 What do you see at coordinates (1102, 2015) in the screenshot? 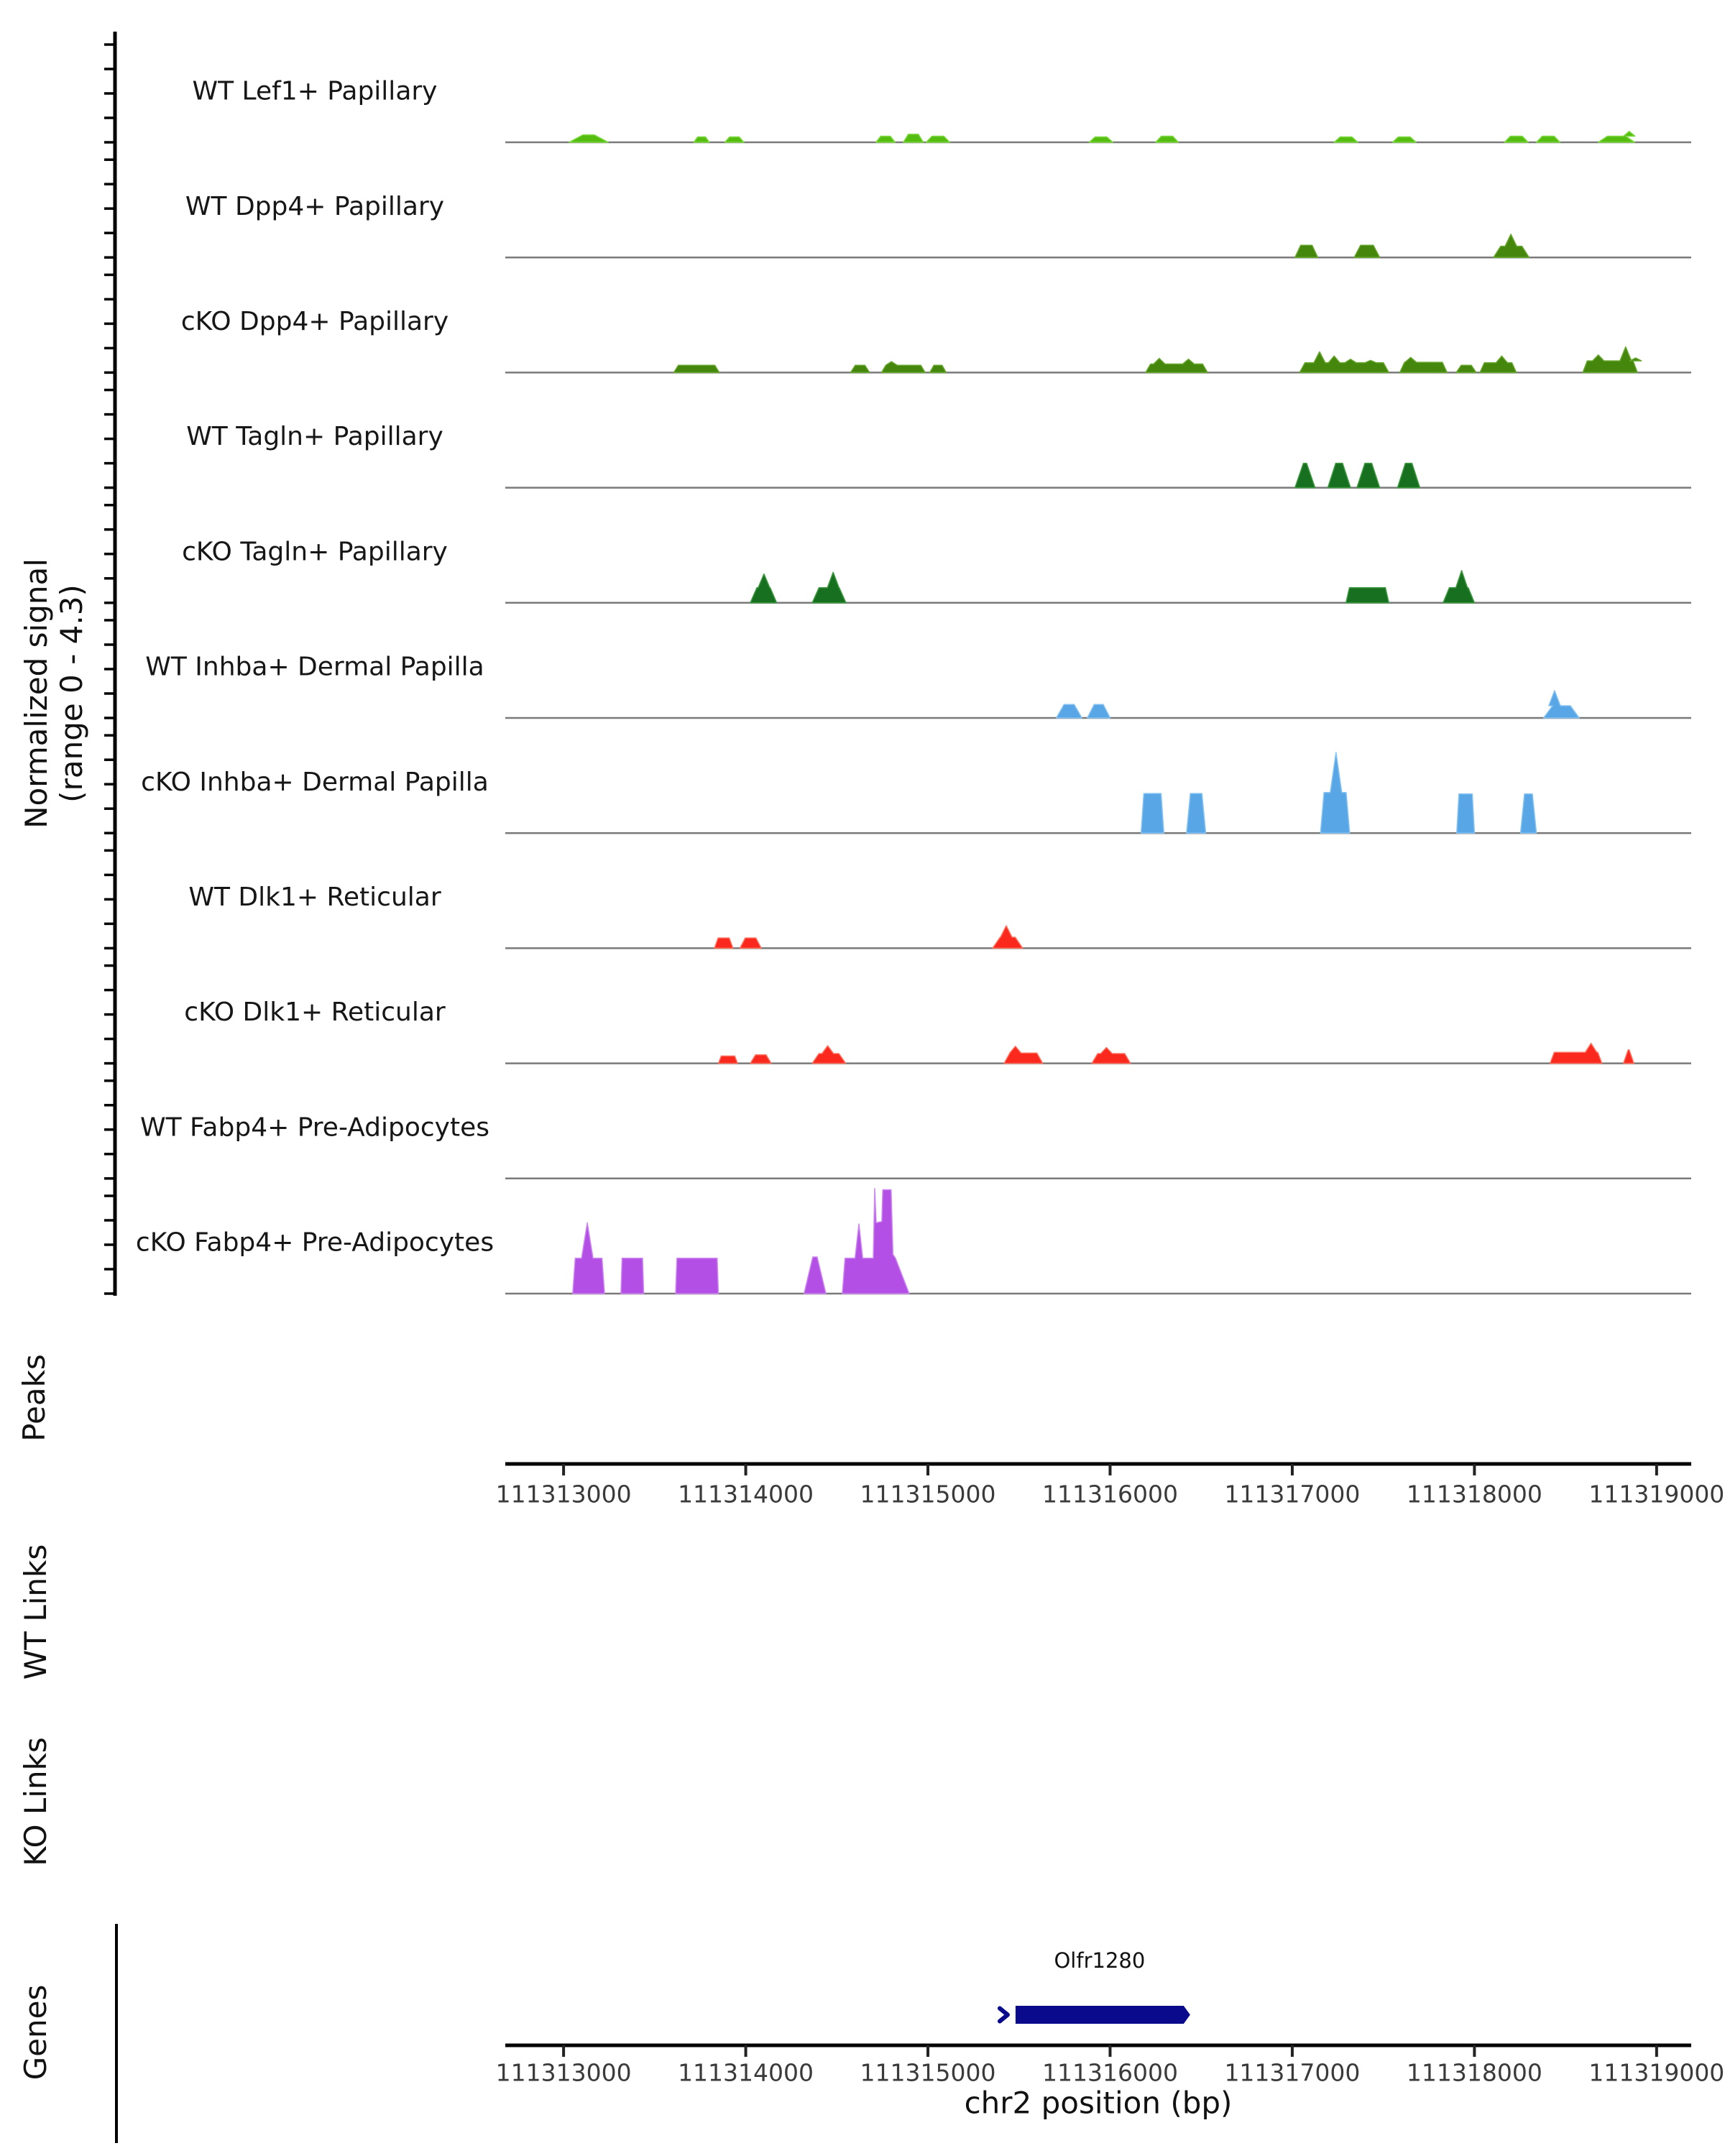
I see `gene-body` at bounding box center [1102, 2015].